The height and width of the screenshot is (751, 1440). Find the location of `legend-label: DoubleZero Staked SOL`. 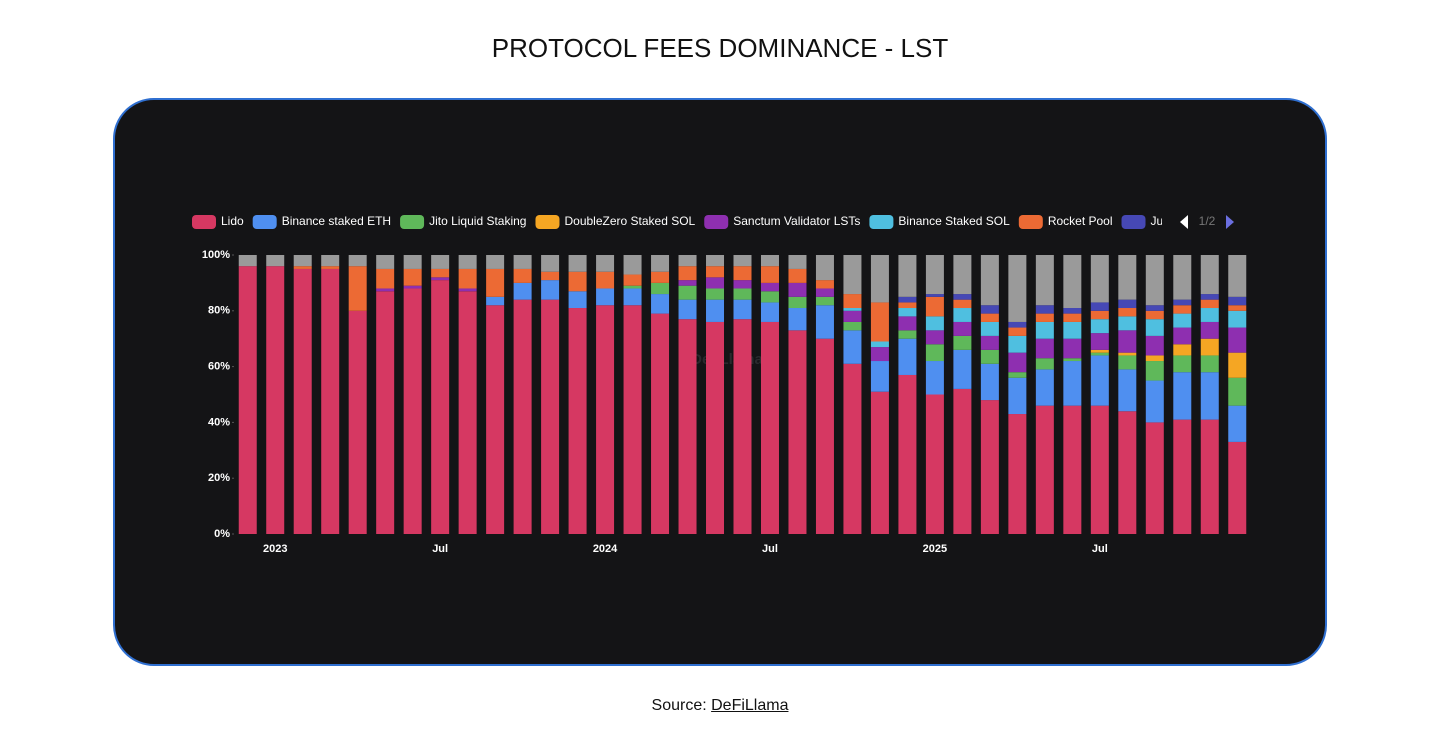

legend-label: DoubleZero Staked SOL is located at coordinates (629, 221).